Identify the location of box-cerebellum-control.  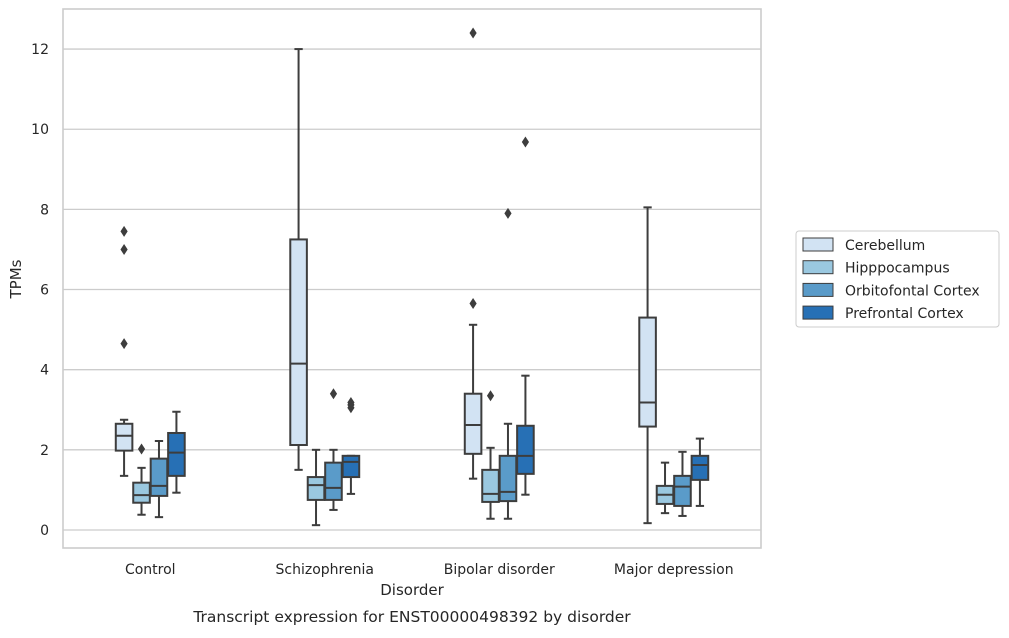
(124, 351).